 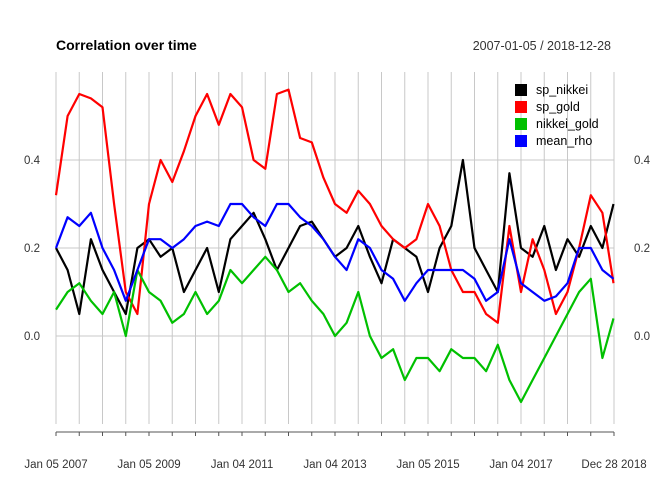 What do you see at coordinates (521, 141) in the screenshot?
I see `legend-swatch-mean-rho` at bounding box center [521, 141].